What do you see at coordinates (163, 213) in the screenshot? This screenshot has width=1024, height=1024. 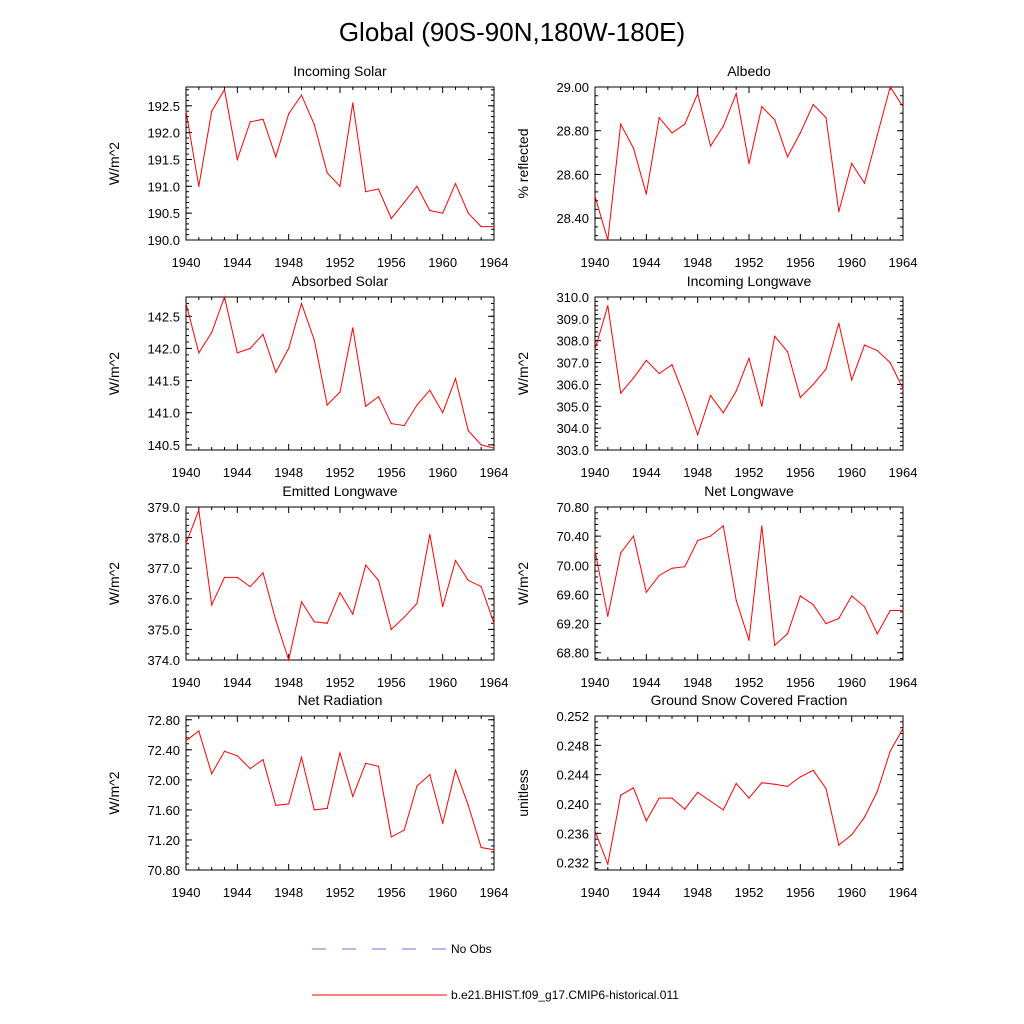 I see `y-tick-label: 190.5` at bounding box center [163, 213].